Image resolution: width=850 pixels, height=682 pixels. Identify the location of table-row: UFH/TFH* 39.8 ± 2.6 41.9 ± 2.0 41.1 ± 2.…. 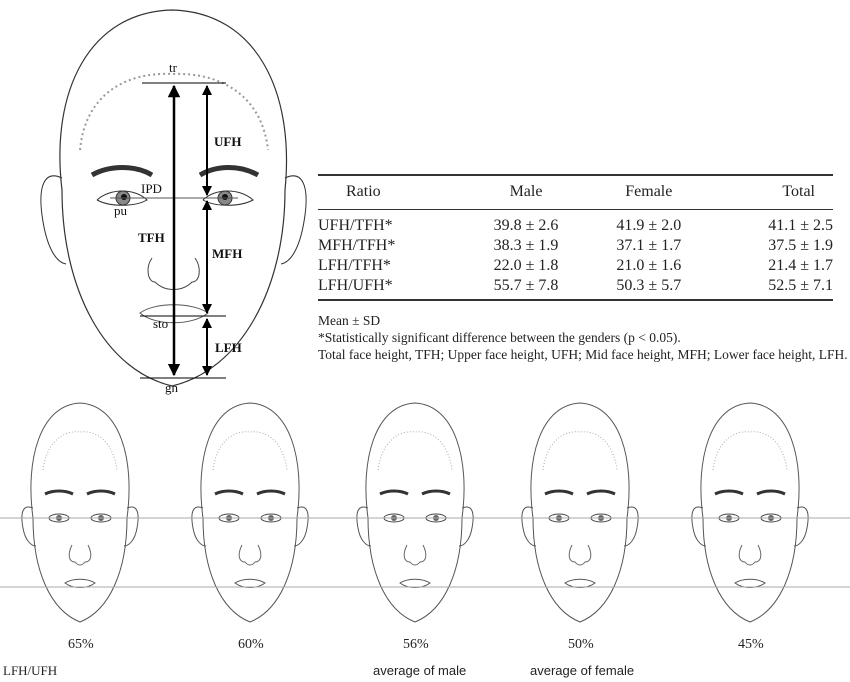
(575, 223).